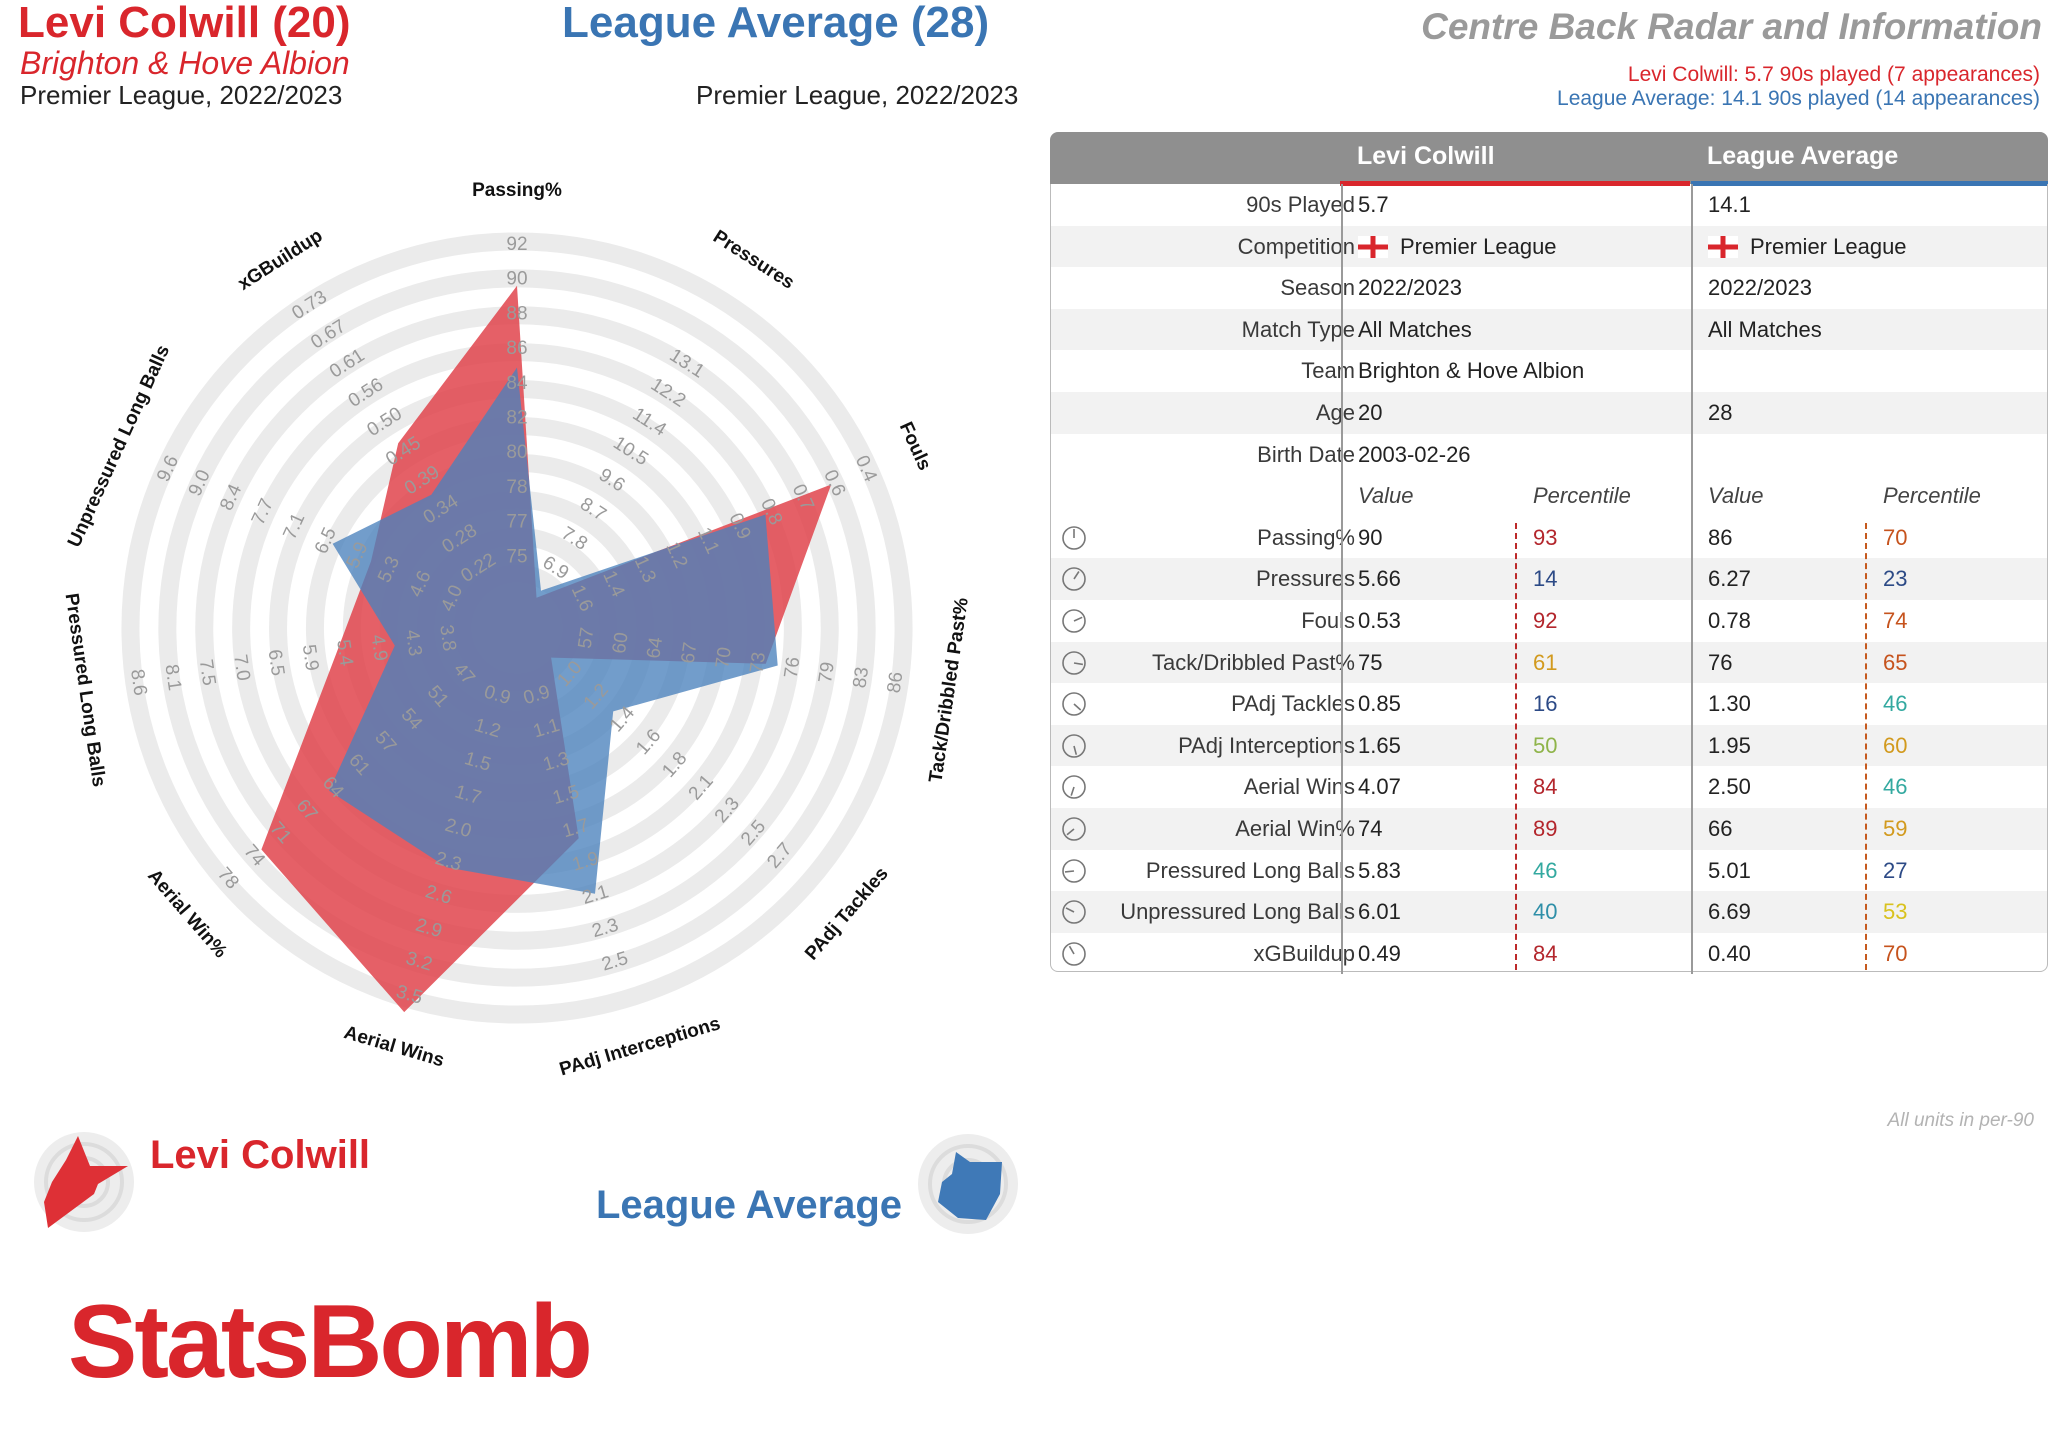 This screenshot has width=2048, height=1432. Describe the element at coordinates (394, 1046) in the screenshot. I see `radar-axis-label: Aerial Wins` at that location.